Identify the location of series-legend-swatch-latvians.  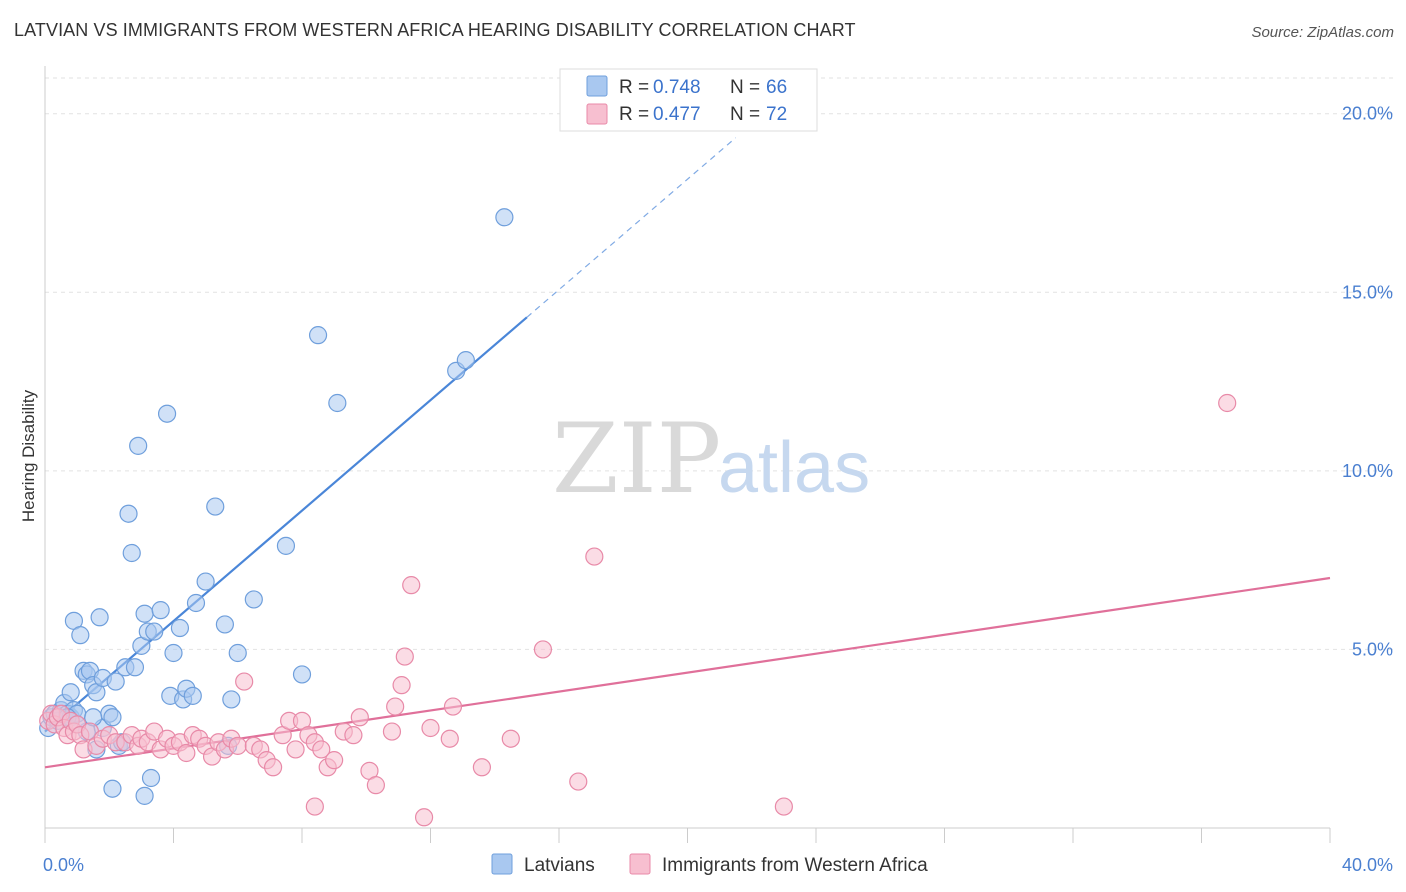
(502, 864).